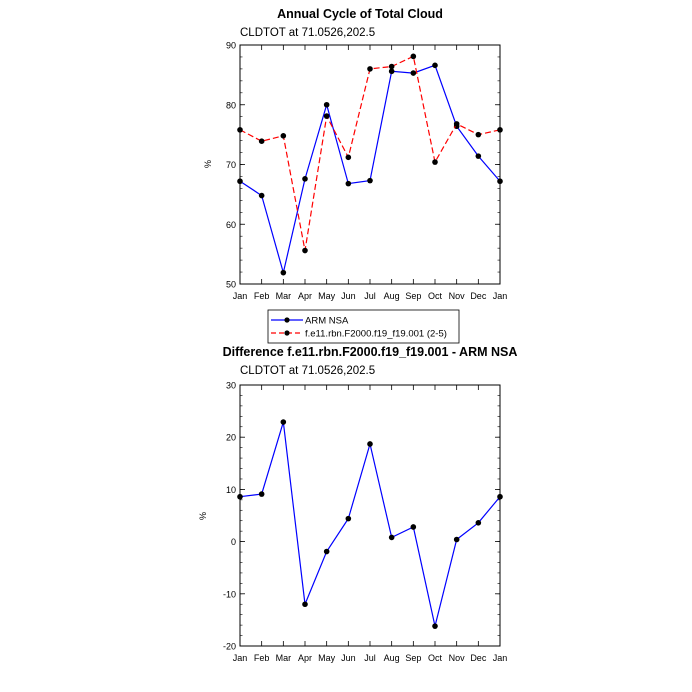 Image resolution: width=692 pixels, height=692 pixels. What do you see at coordinates (229, 647) in the screenshot?
I see `y-tick-label: -20` at bounding box center [229, 647].